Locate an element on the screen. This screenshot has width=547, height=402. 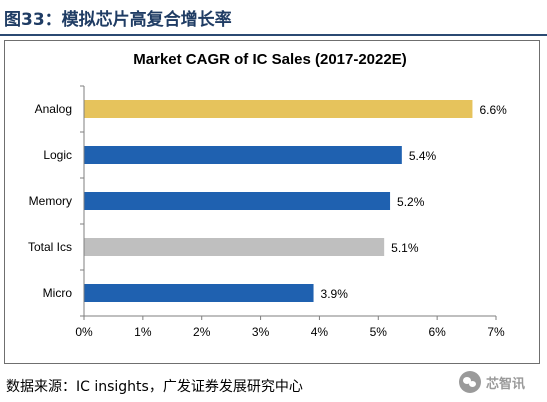
figure-source: 数据来源：IC insights，广发证券发展研究中心 is located at coordinates (154, 387).